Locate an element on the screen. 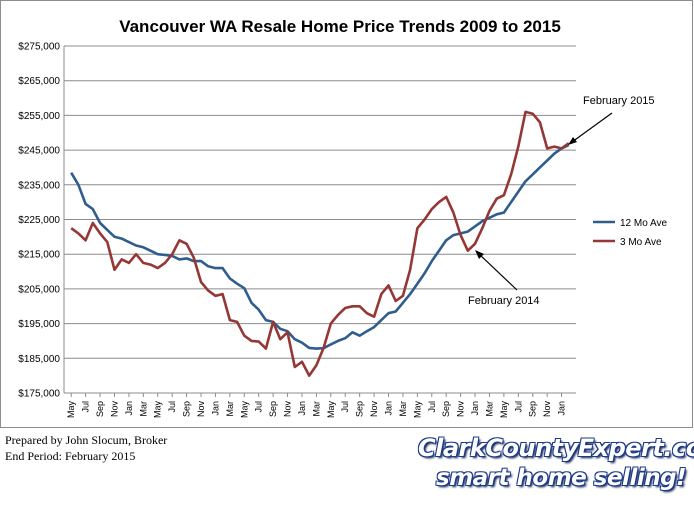 This screenshot has height=505, width=694. legend-label-3mo: 3 Mo Ave is located at coordinates (641, 242).